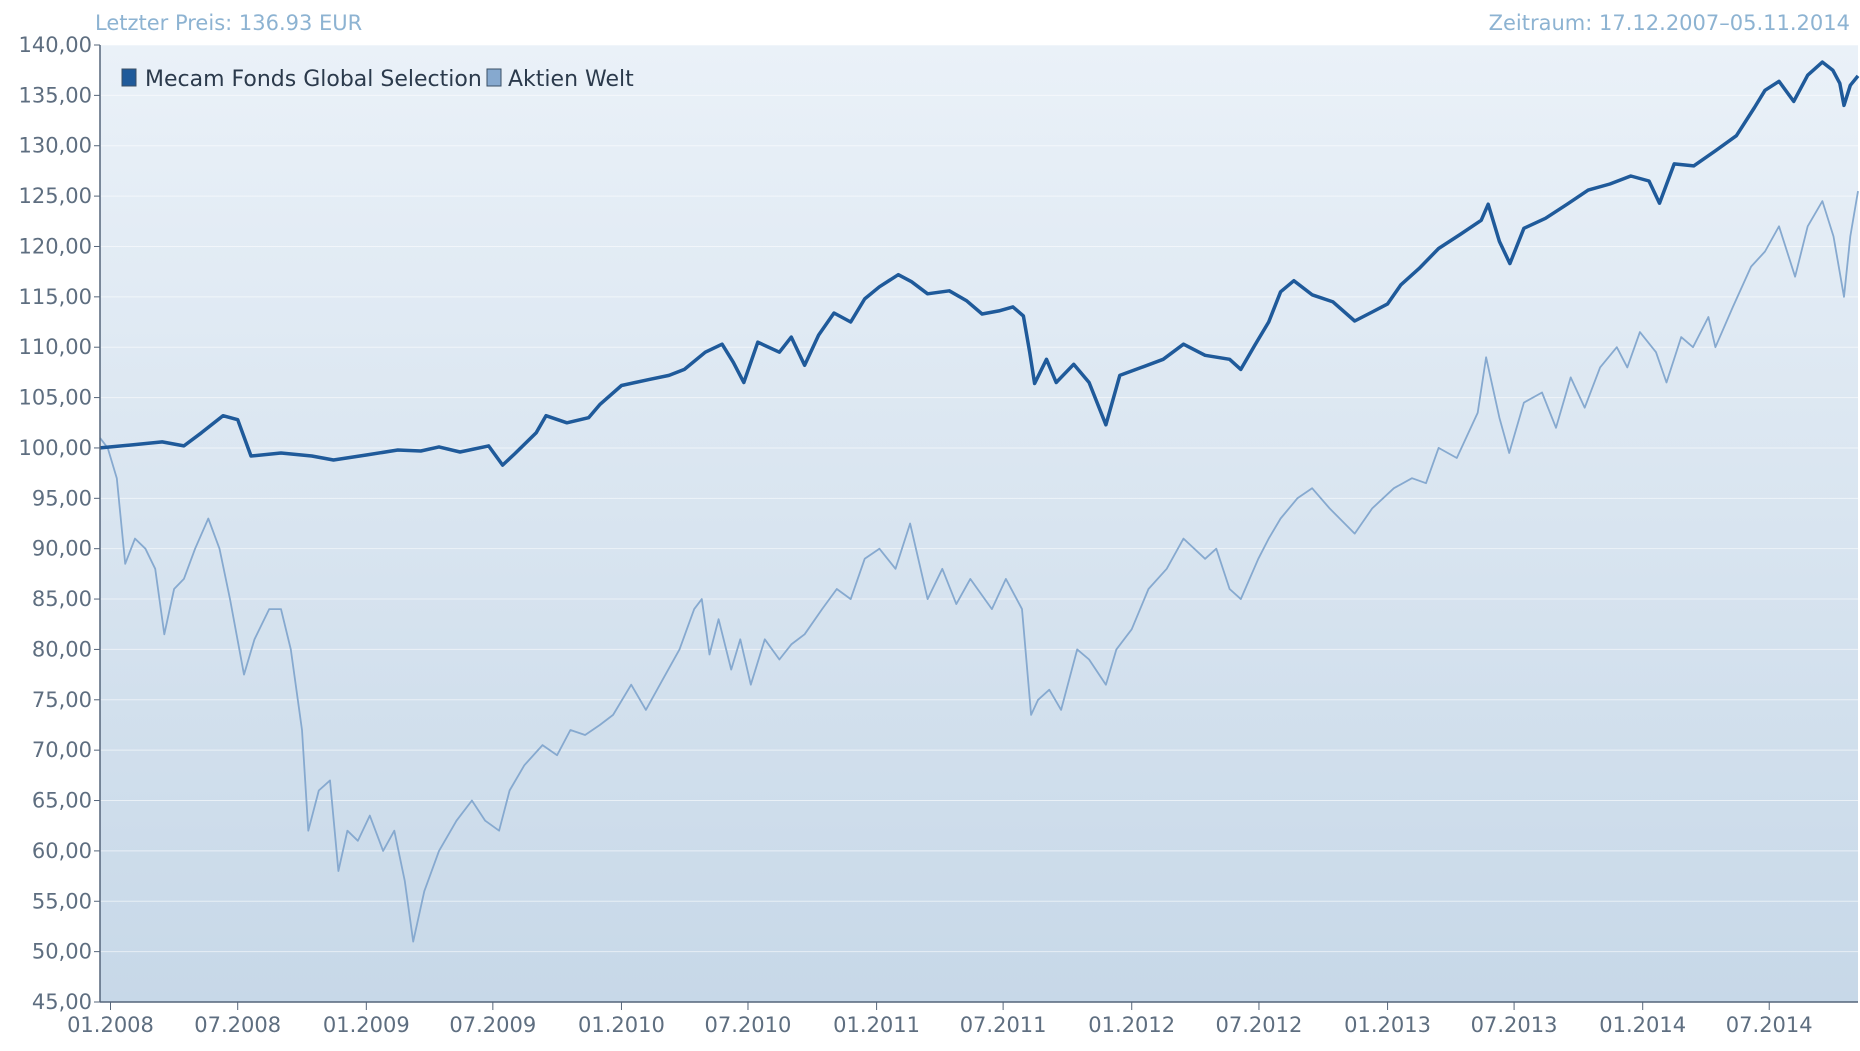 Image resolution: width=1860 pixels, height=1051 pixels. I want to click on legend-label-fund: Mecam Fonds Global Selection, so click(313, 79).